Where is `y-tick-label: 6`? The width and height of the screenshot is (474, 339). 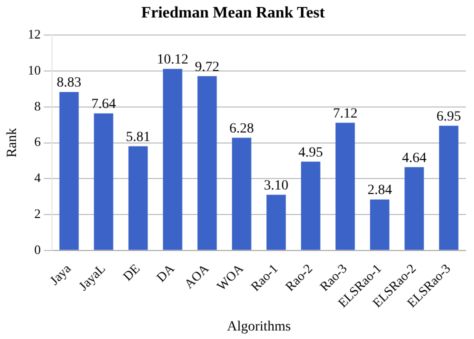
y-tick-label: 6 is located at coordinates (38, 142).